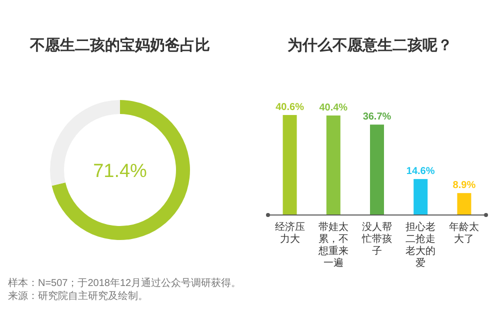  Describe the element at coordinates (119, 45) in the screenshot. I see `chart-title: 不愿生二孩的宝妈奶爸占比` at that location.